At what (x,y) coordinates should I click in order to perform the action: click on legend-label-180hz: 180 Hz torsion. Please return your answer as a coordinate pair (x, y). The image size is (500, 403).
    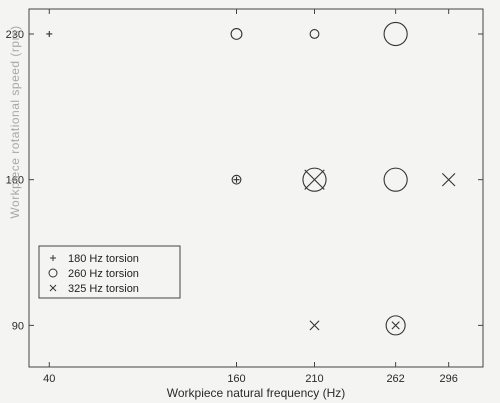
    Looking at the image, I should click on (103, 259).